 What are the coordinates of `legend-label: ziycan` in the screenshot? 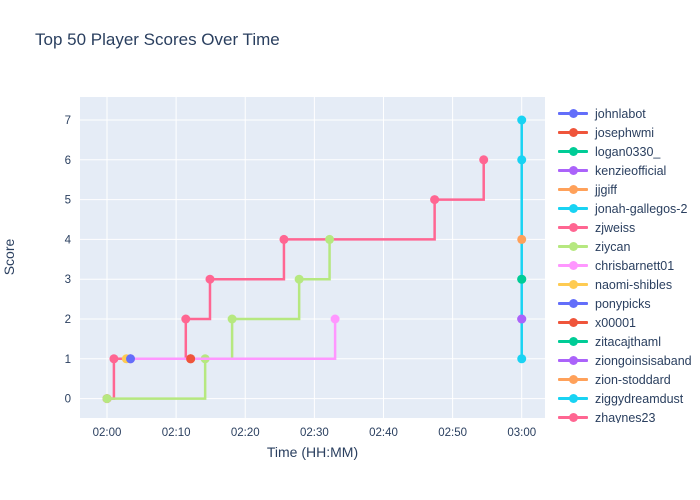 It's located at (613, 246).